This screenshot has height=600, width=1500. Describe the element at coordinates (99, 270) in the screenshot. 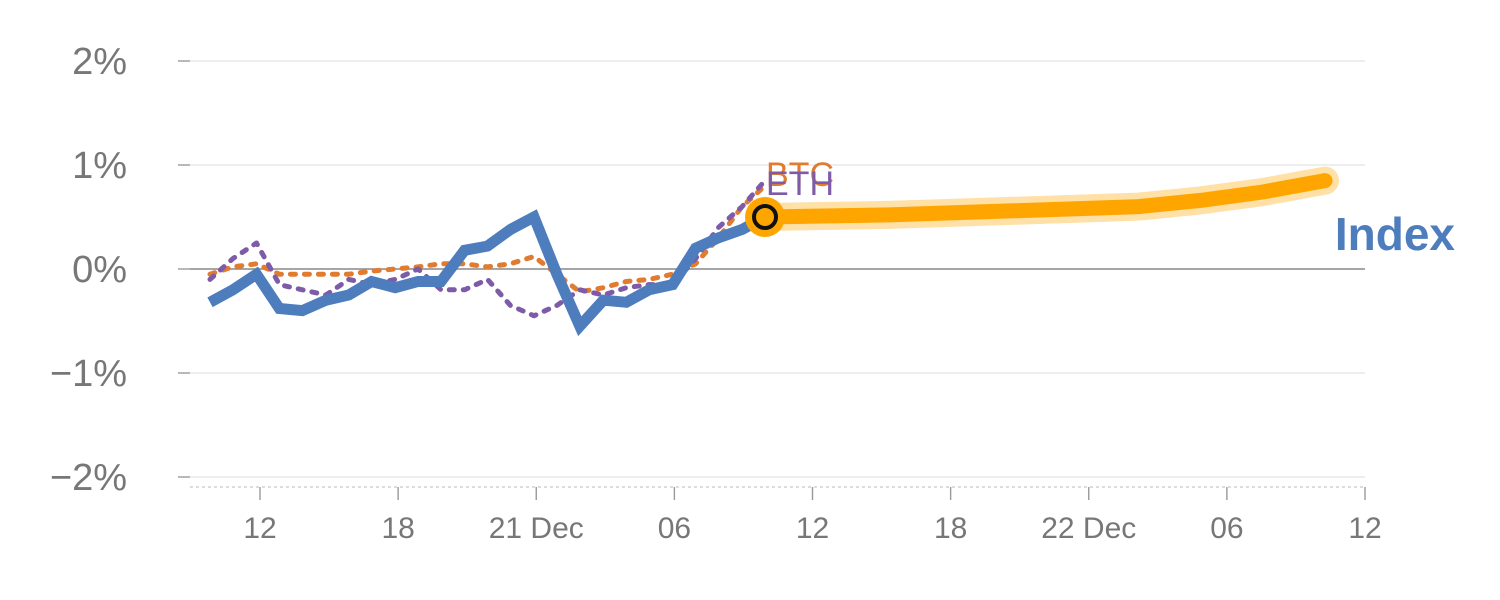

I see `y-tick-label: 0%` at that location.